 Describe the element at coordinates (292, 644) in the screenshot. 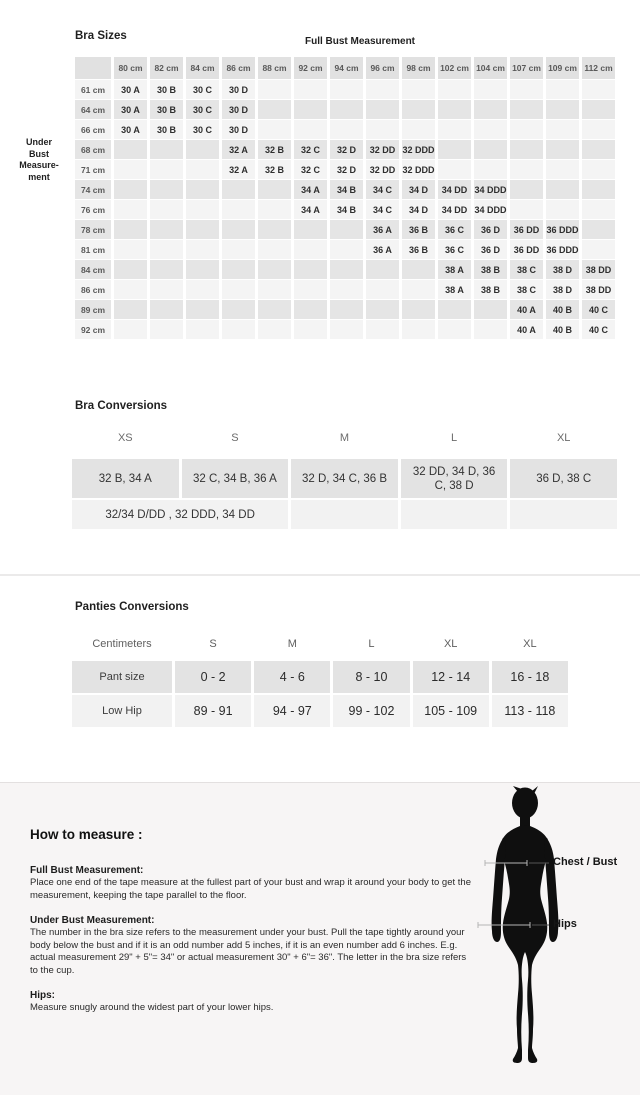

I see `panties-header: M` at that location.